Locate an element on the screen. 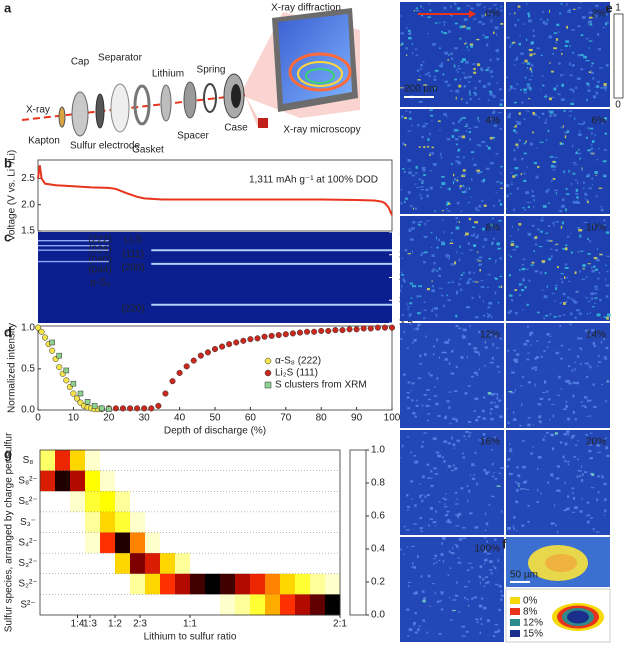 Image resolution: width=630 pixels, height=652 pixels. panel-label: c is located at coordinates (7, 236).